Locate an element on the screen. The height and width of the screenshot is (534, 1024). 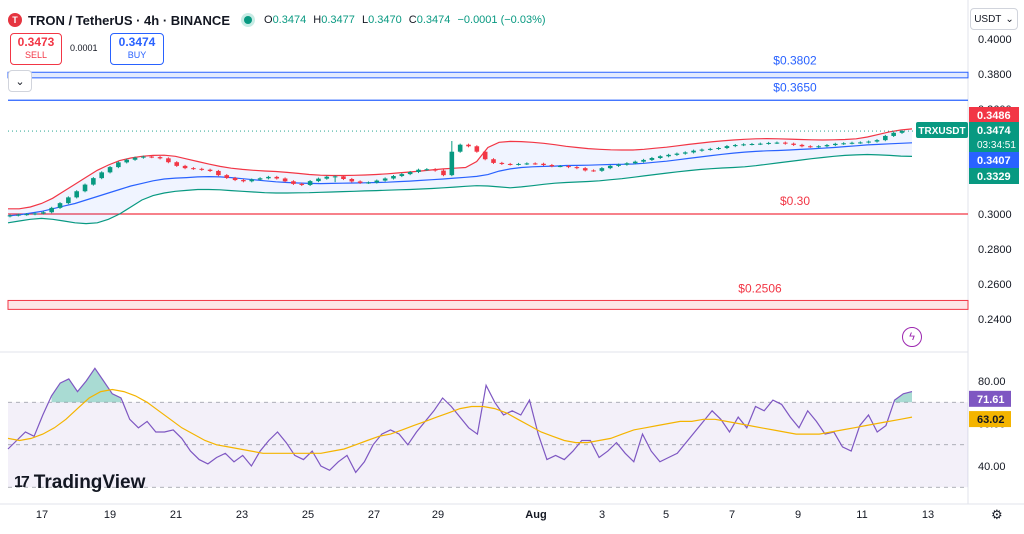
time-tick-label: 19 is located at coordinates (110, 515).